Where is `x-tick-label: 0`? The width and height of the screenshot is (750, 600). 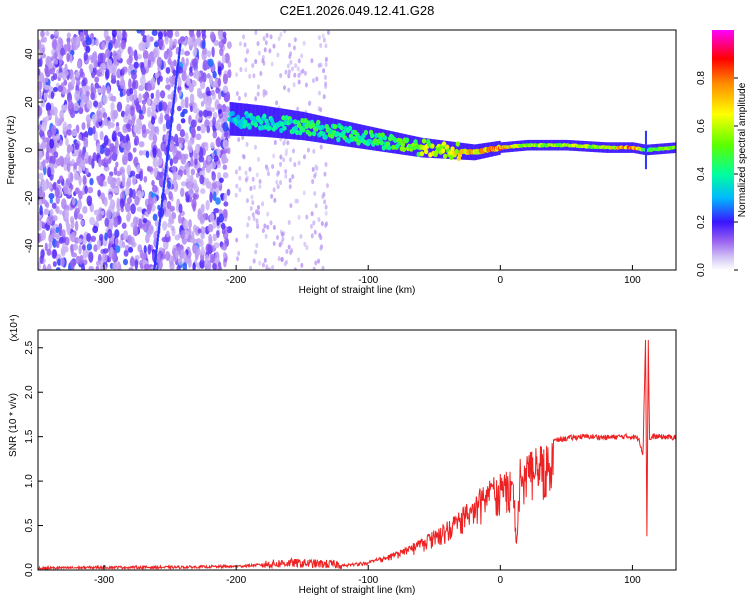 x-tick-label: 0 is located at coordinates (501, 580).